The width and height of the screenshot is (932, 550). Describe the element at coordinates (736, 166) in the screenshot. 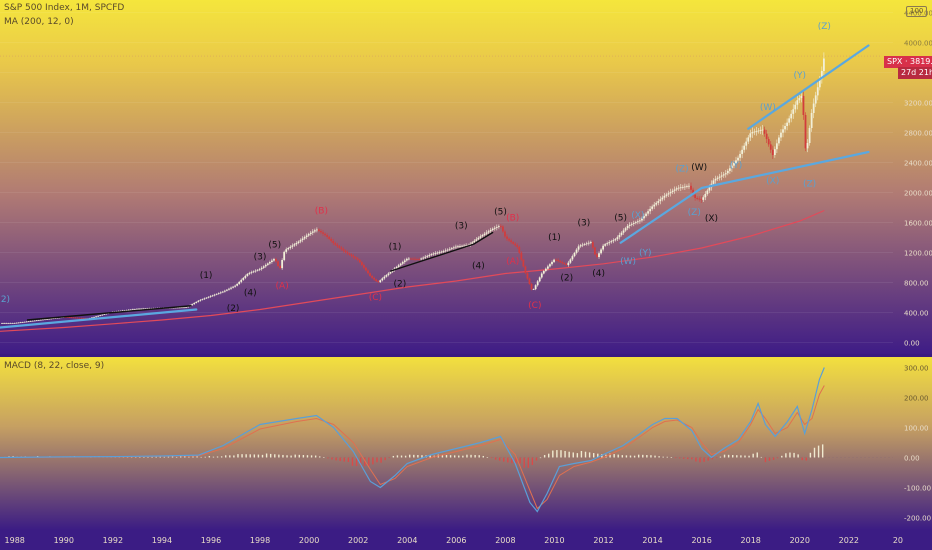

I see `wave-label: (Y)` at that location.